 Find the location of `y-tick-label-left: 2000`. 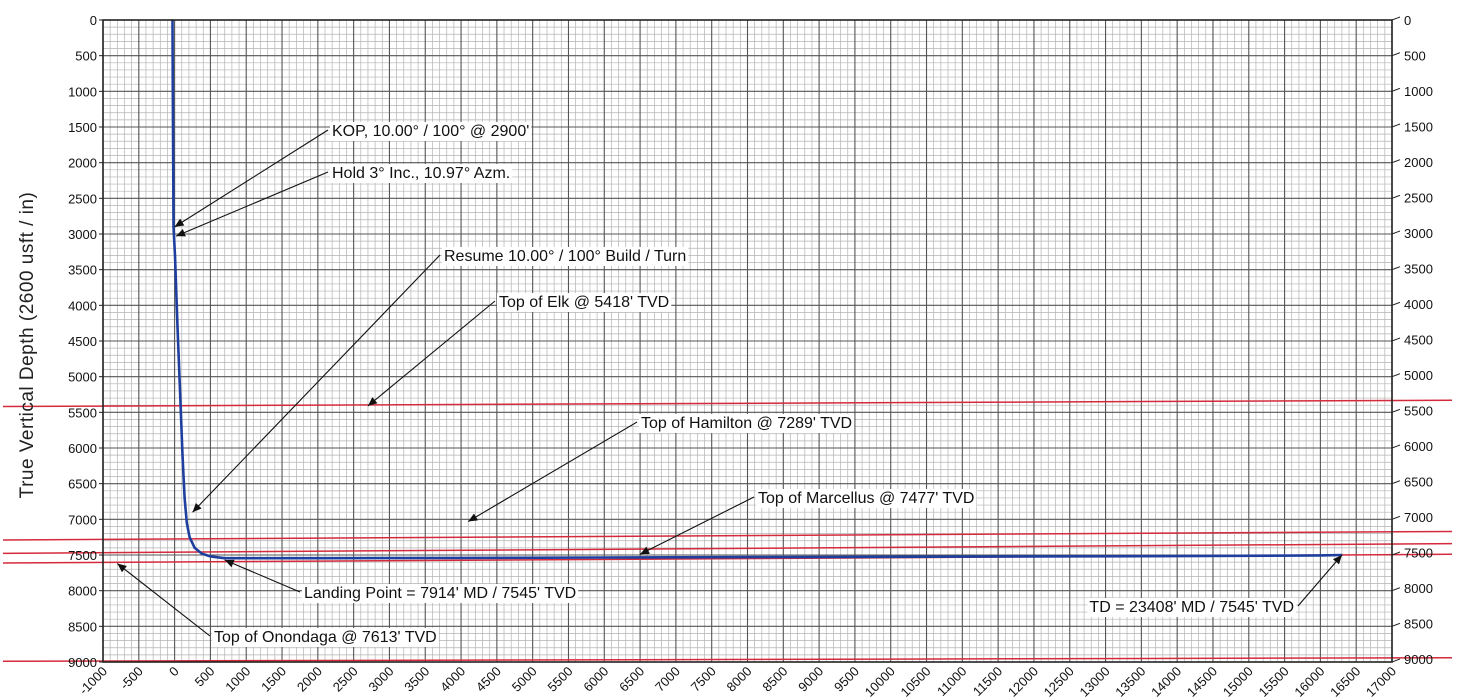

y-tick-label-left: 2000 is located at coordinates (82, 163).